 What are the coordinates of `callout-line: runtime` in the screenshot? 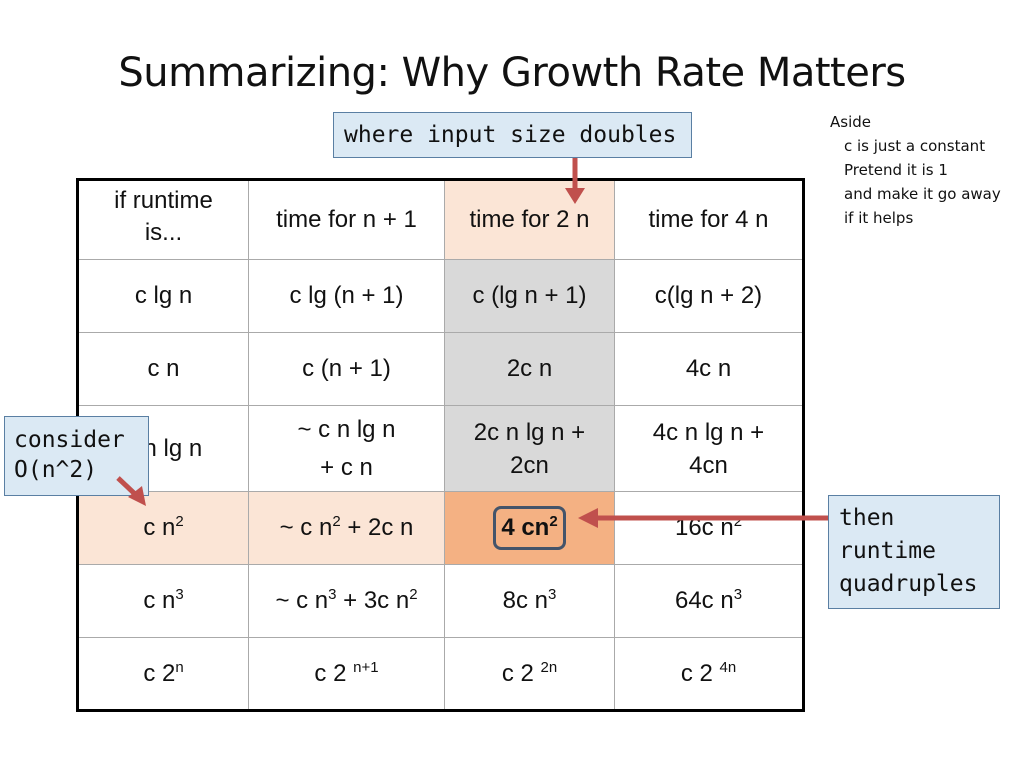 It's located at (887, 551).